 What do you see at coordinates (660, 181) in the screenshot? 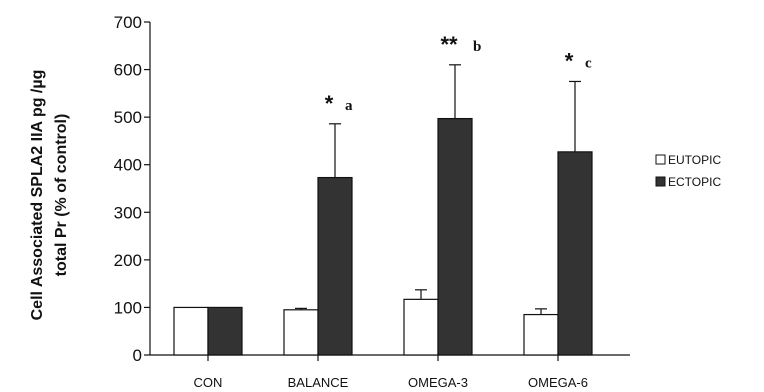
I see `legend-swatch-ectopic` at bounding box center [660, 181].